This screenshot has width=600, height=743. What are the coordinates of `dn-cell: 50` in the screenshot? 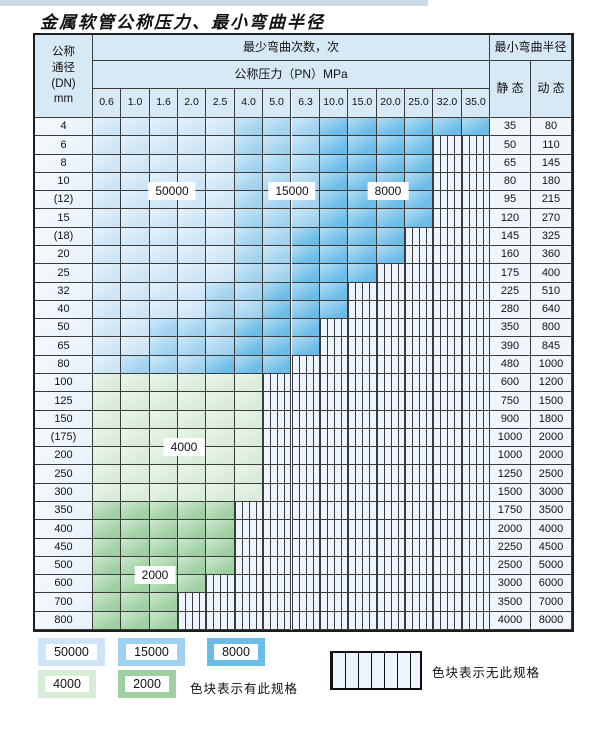 It's located at (64, 328).